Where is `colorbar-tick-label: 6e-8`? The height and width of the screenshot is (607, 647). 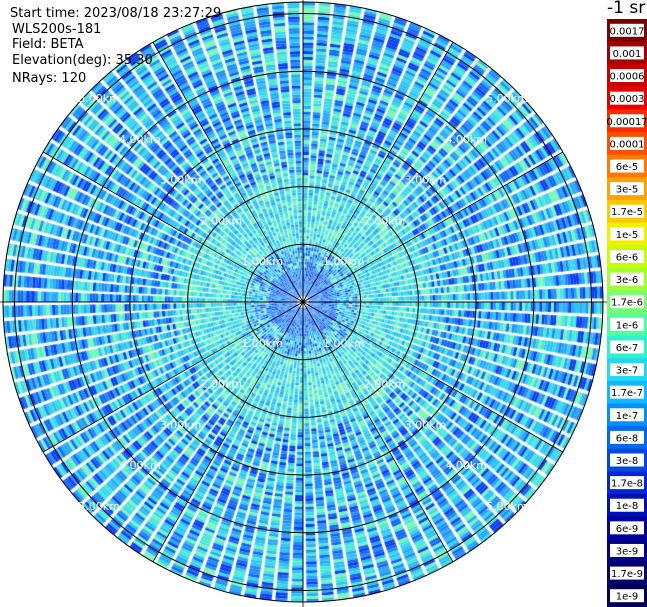 colorbar-tick-label: 6e-8 is located at coordinates (627, 438).